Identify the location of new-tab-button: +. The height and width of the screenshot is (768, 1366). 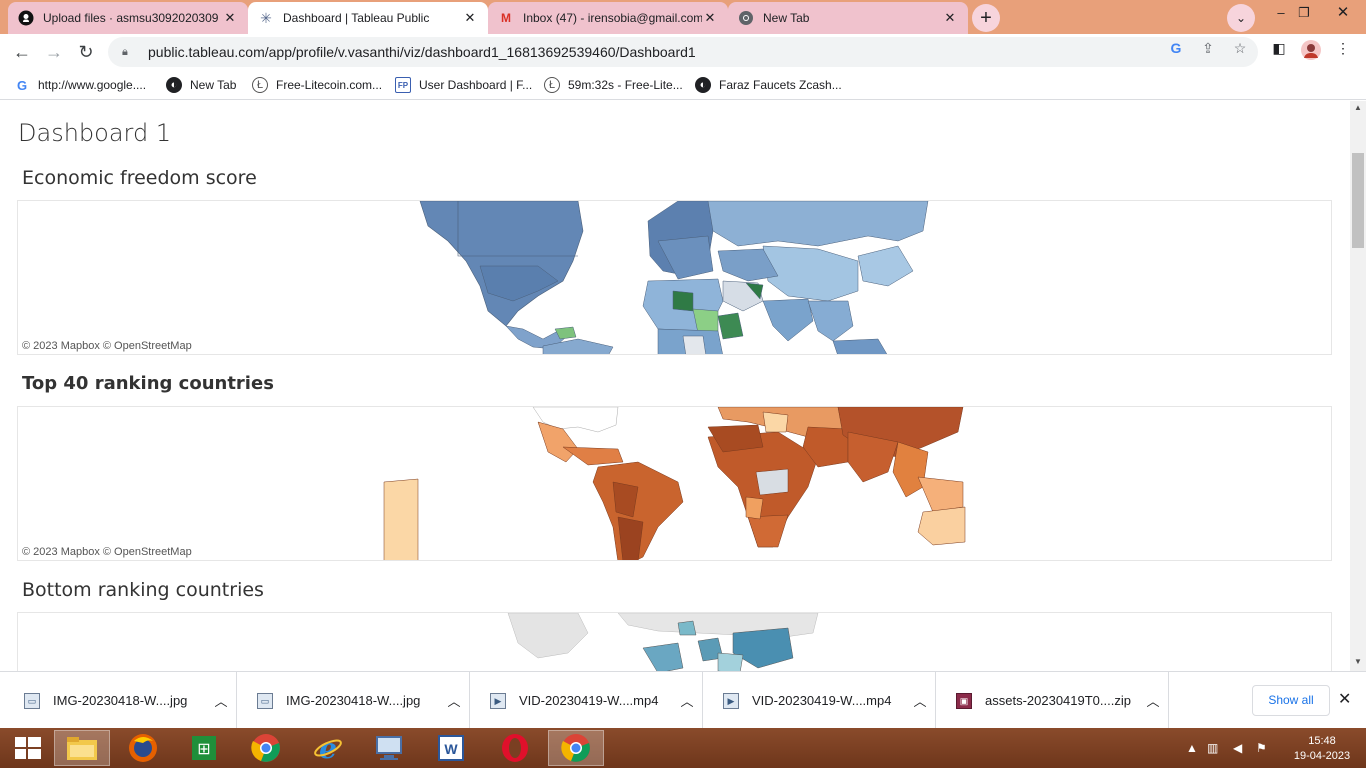
(986, 18).